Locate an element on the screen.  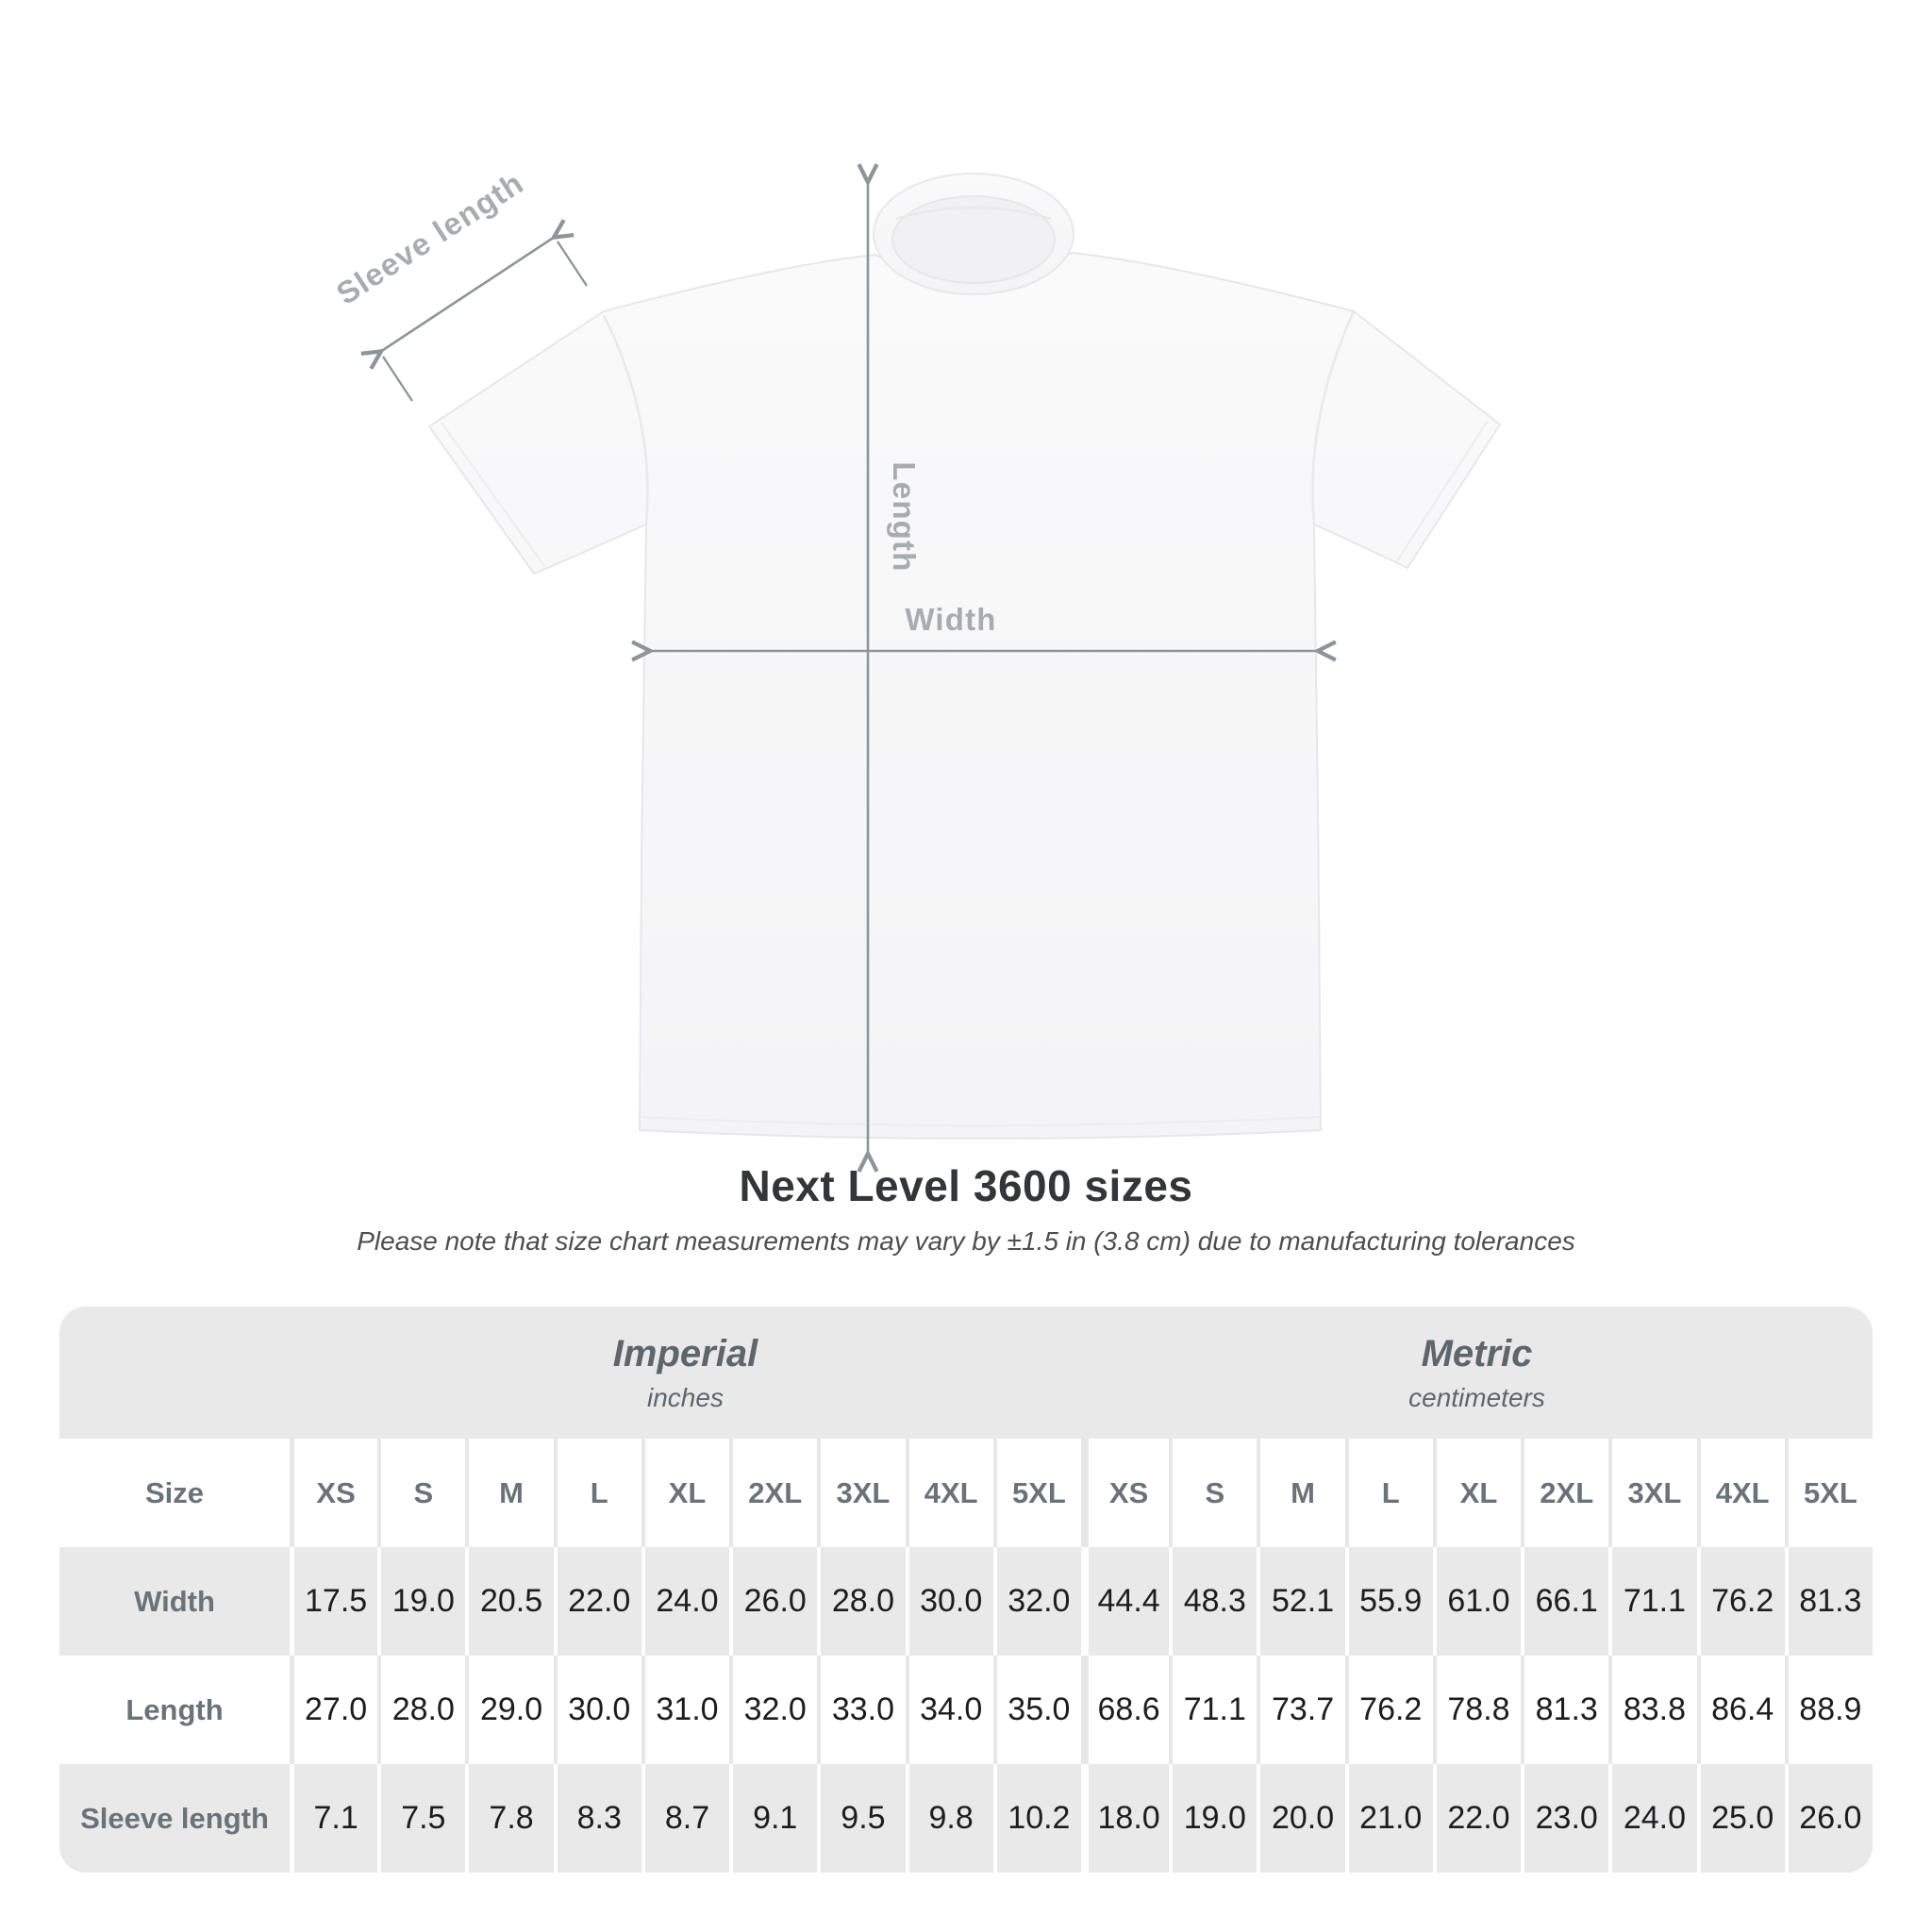
metric-header: Metric centimeters is located at coordinates (1477, 1373).